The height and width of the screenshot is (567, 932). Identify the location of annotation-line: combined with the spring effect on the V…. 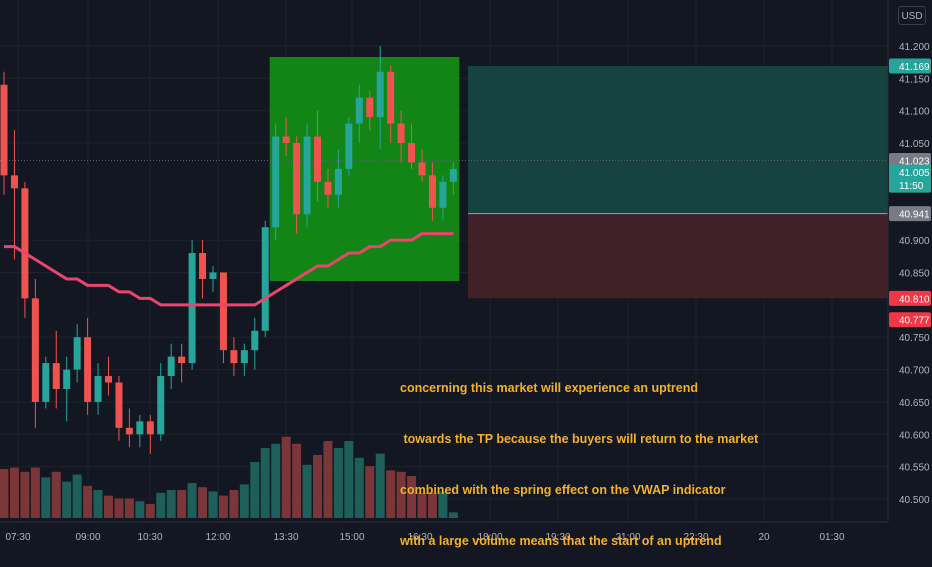
(563, 490).